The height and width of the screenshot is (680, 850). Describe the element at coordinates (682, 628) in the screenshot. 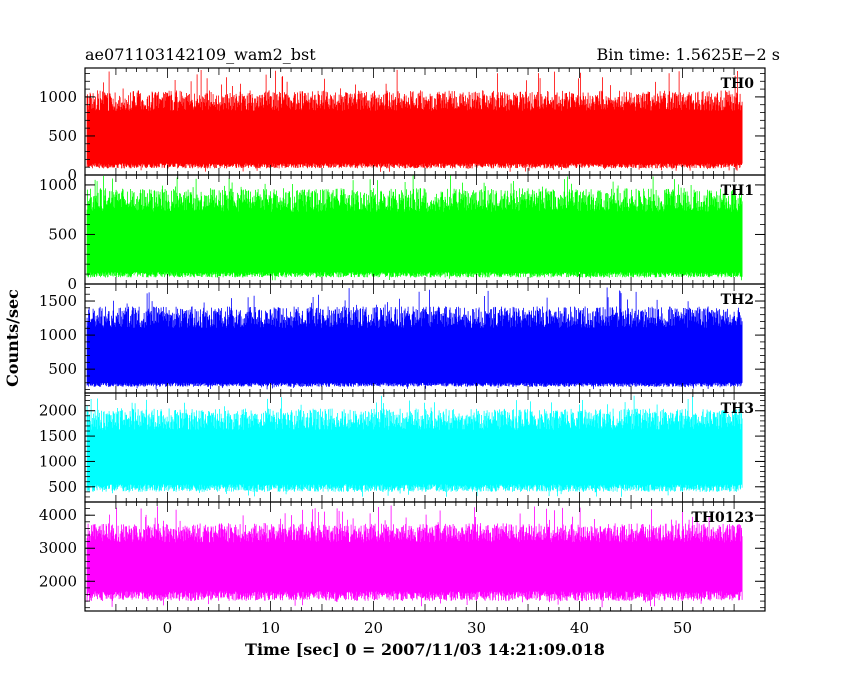

I see `x-tick-label: 50` at that location.